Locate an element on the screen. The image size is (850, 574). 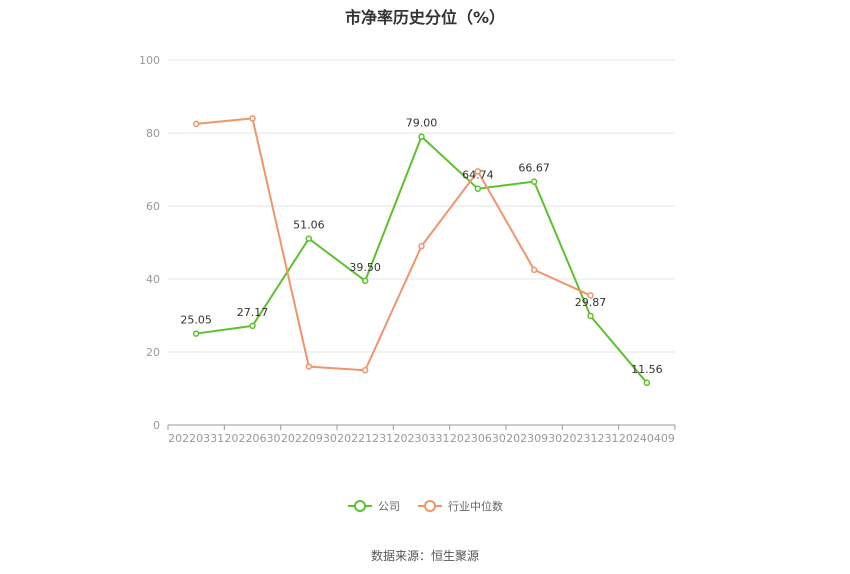
data-label: 11.56 is located at coordinates (647, 369).